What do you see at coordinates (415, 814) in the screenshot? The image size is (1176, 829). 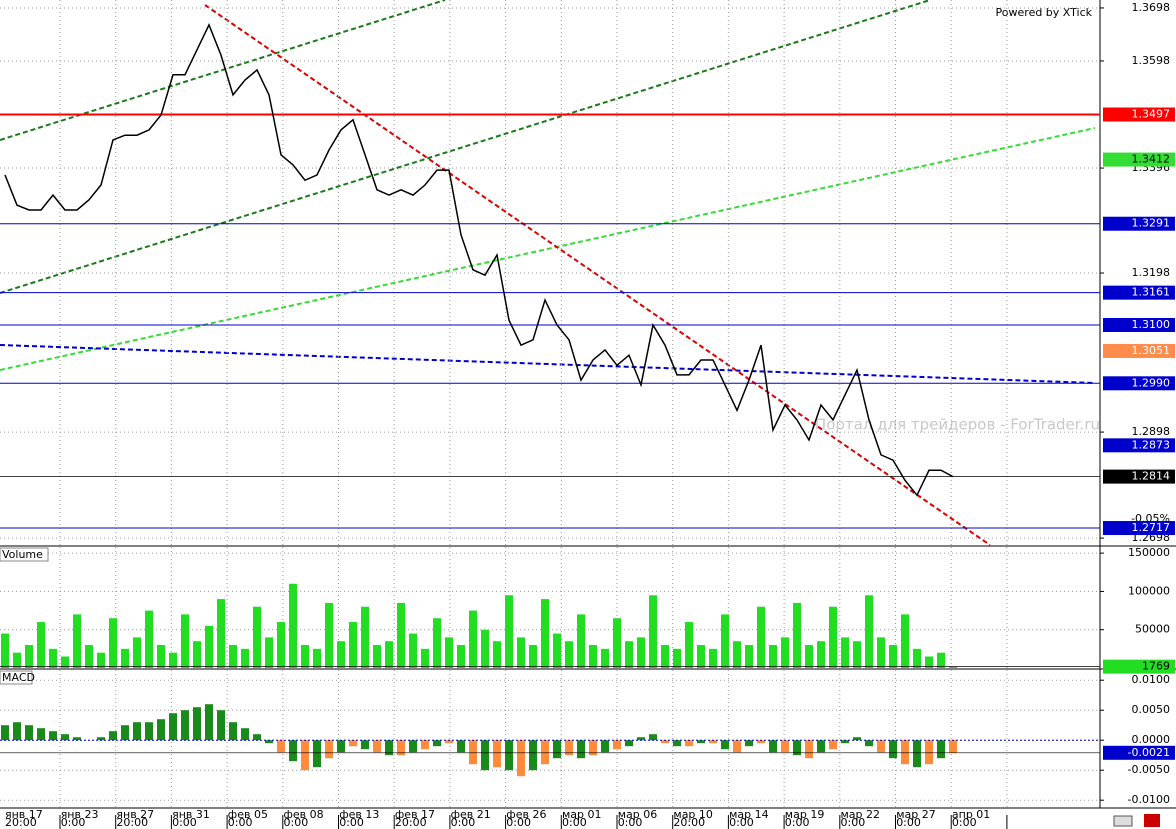 I see `x-date-label: фев 17` at bounding box center [415, 814].